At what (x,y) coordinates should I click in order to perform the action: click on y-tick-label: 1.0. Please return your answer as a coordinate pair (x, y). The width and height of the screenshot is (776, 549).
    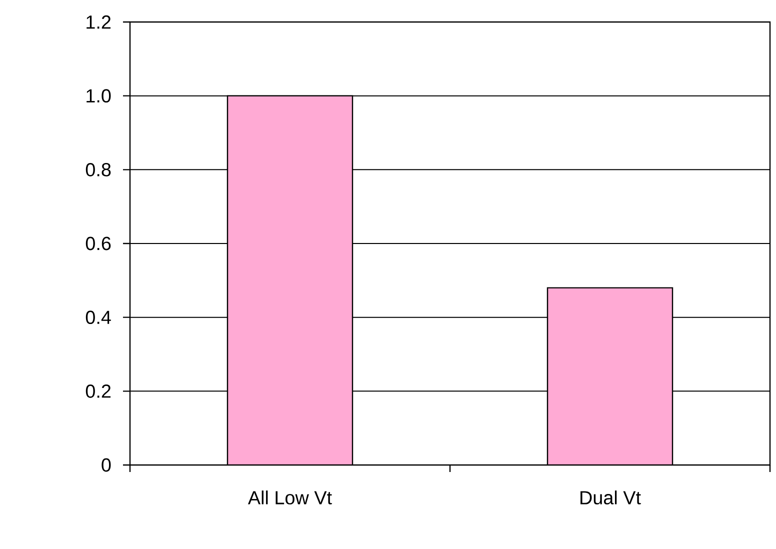
    Looking at the image, I should click on (98, 96).